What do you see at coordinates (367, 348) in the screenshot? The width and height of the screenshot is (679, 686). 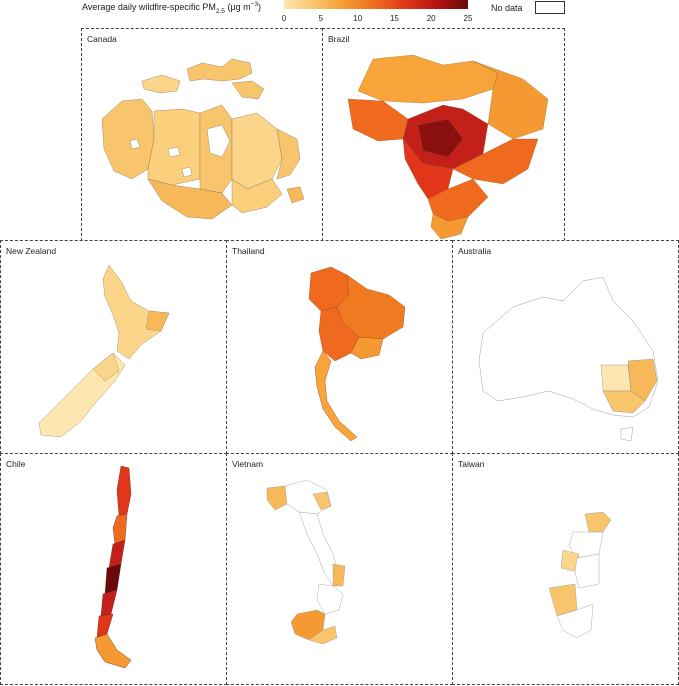 I see `thailand-east` at bounding box center [367, 348].